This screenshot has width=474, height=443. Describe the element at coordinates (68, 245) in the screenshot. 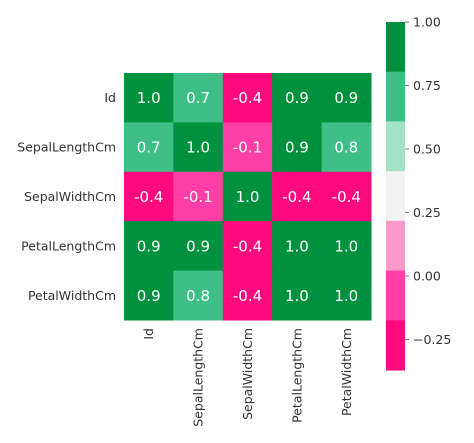

I see `row-label: PetalLengthCm` at that location.